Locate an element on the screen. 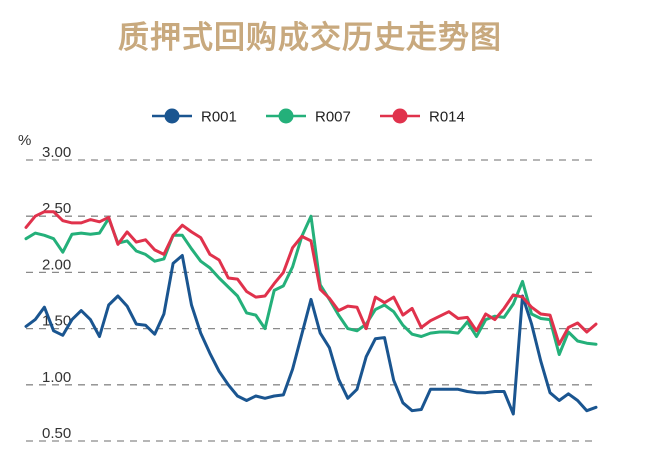  legend-item-r001: R001 is located at coordinates (194, 117).